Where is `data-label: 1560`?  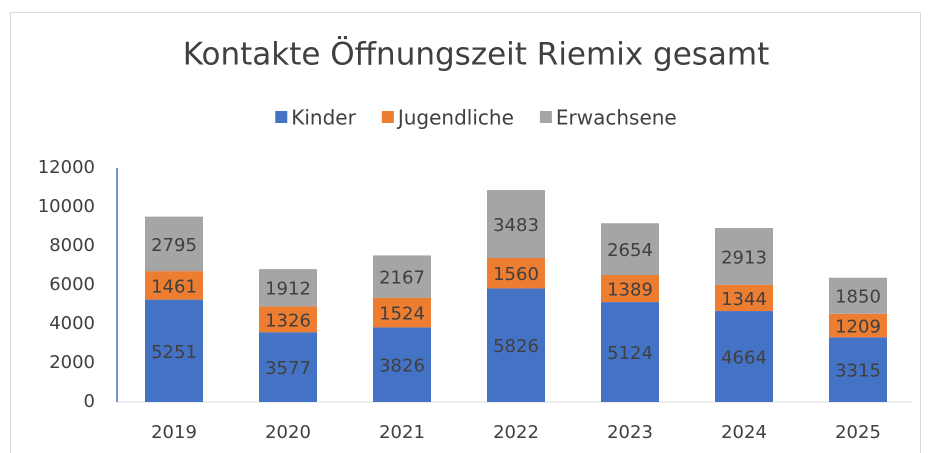 data-label: 1560 is located at coordinates (516, 274).